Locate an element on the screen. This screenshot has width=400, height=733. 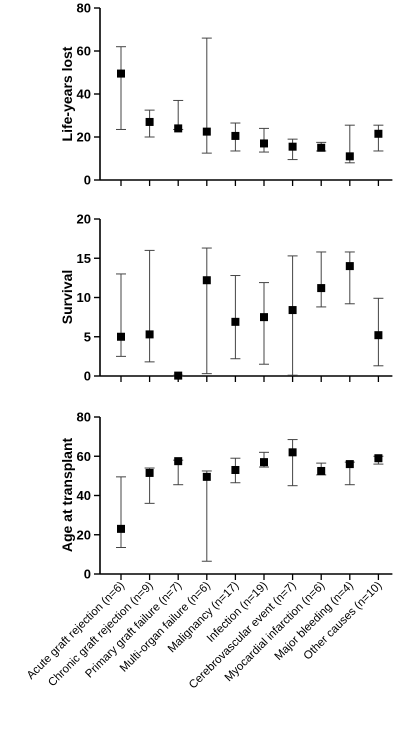
y-tick-label: 10 is located at coordinates (84, 297).